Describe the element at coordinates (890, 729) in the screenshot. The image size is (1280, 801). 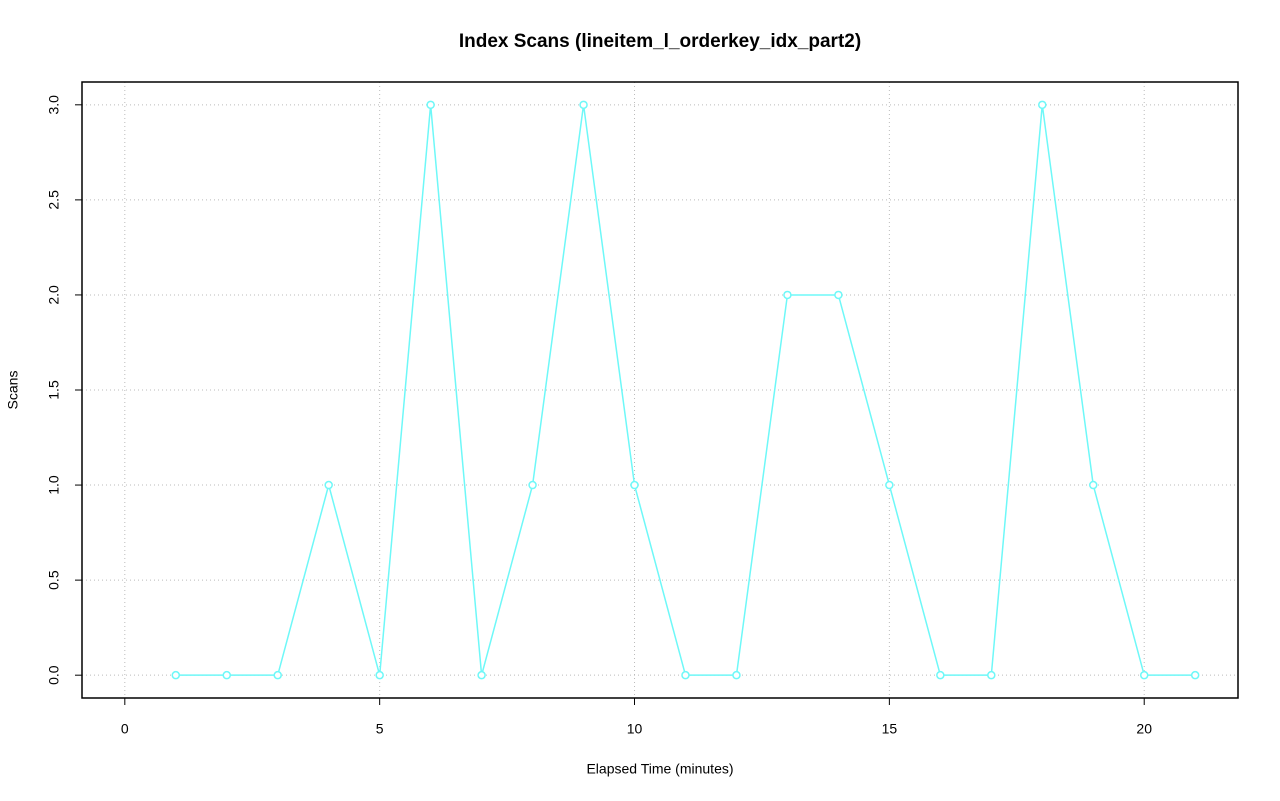
I see `x-tick-label: 15` at that location.